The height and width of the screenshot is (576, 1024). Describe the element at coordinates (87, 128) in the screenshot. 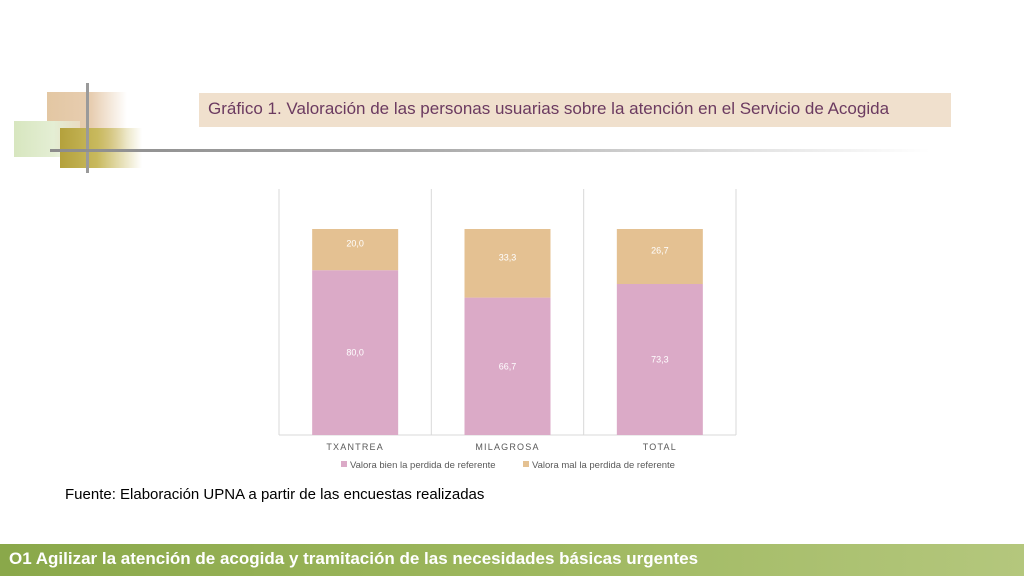

I see `decor-vertical-line` at that location.